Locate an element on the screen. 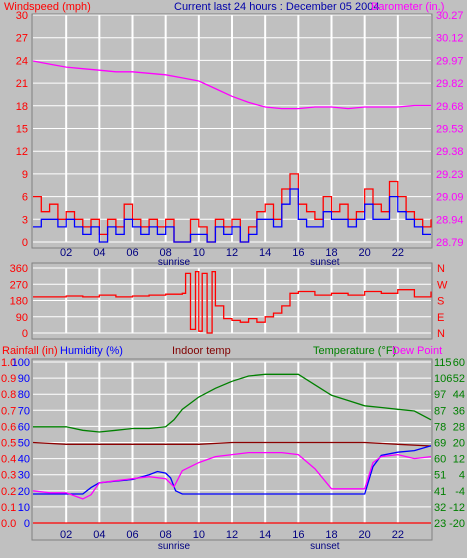 Image resolution: width=467 pixels, height=558 pixels. barometer-tick-label: 28.79 is located at coordinates (450, 243).